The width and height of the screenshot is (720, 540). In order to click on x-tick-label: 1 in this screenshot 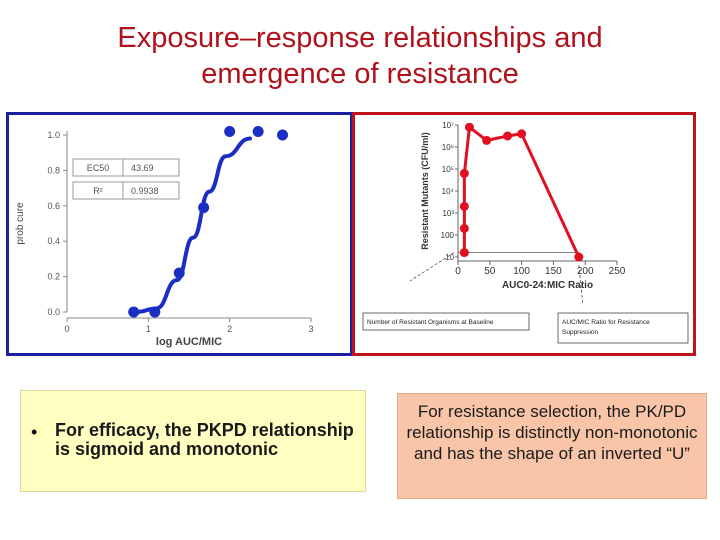, I will do `click(148, 329)`.